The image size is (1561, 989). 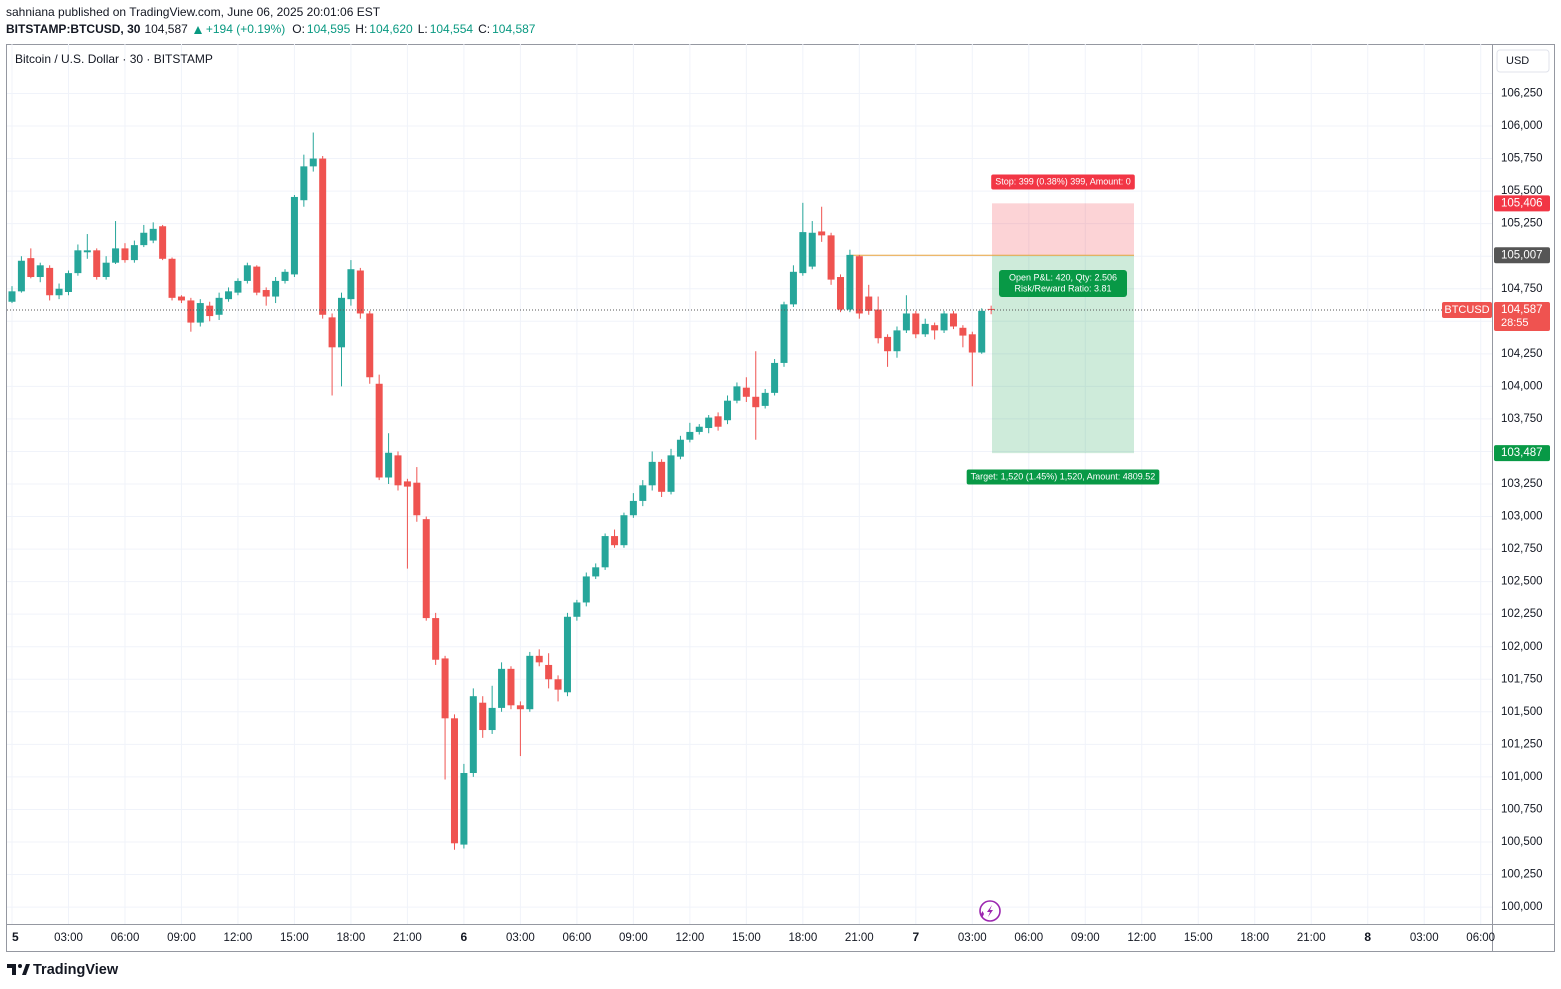 What do you see at coordinates (1522, 224) in the screenshot?
I see `y-tick-label: 105,250` at bounding box center [1522, 224].